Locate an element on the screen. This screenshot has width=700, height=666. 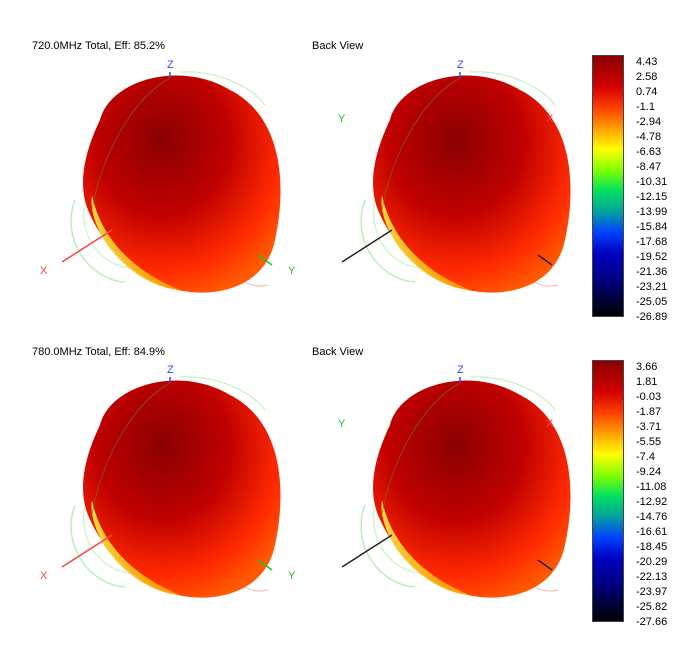
scale-tick: -12.15 is located at coordinates (652, 197).